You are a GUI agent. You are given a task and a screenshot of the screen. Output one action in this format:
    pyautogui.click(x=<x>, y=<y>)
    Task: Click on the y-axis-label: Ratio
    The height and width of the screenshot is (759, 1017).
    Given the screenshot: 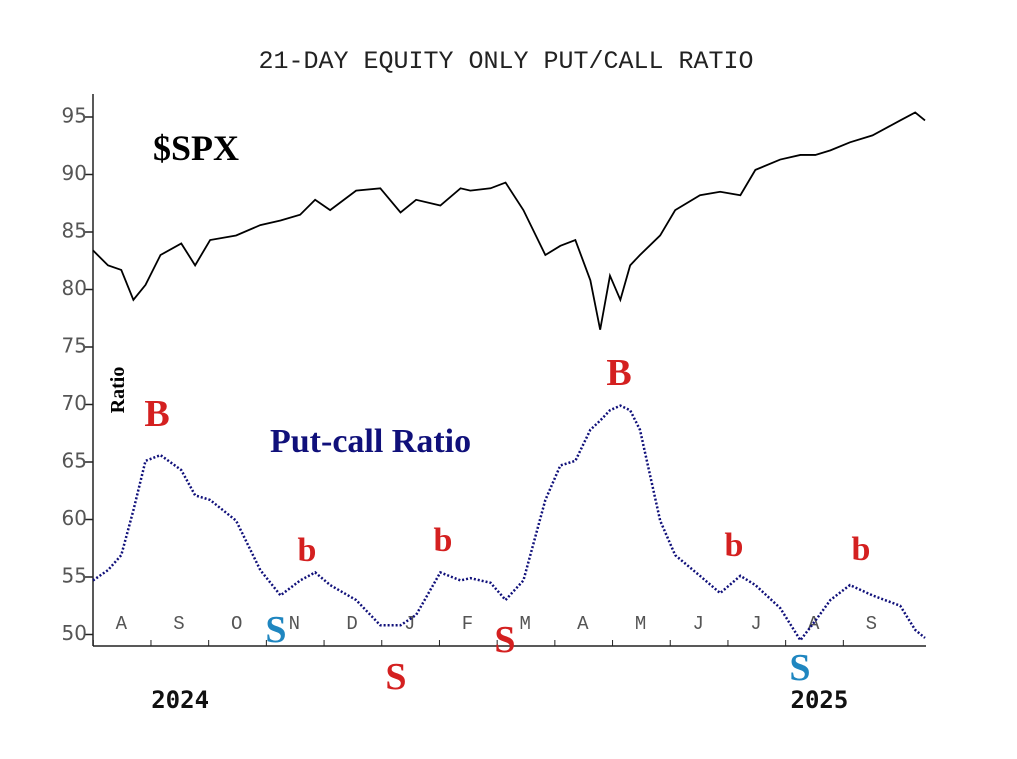 What is the action you would take?
    pyautogui.click(x=118, y=390)
    